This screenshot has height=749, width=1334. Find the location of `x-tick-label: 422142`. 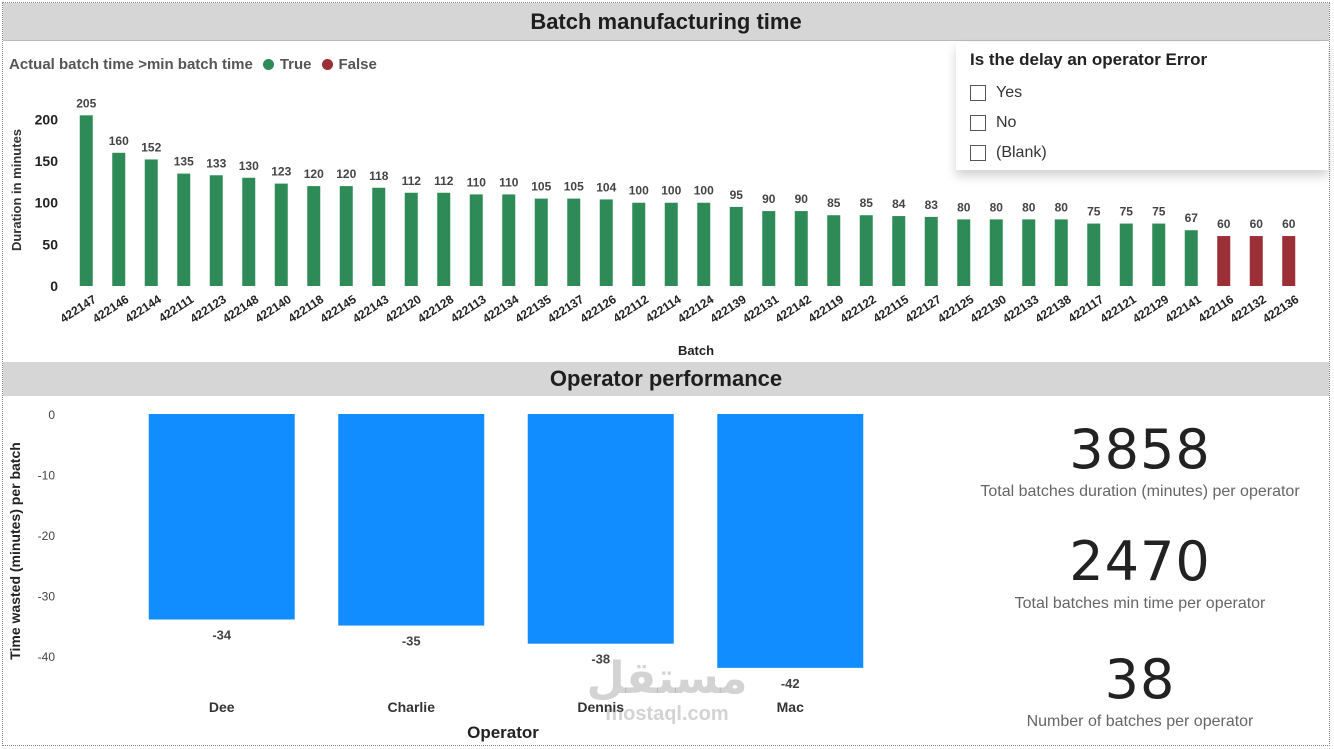

x-tick-label: 422142 is located at coordinates (792, 309).